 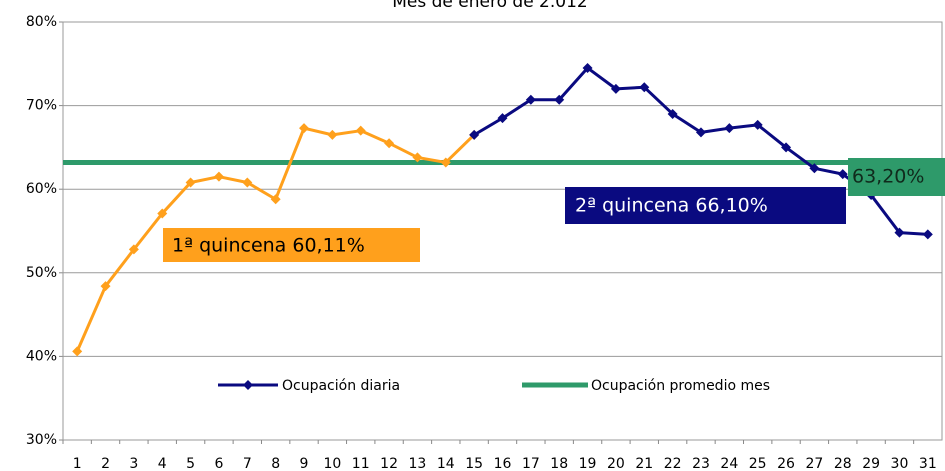 What do you see at coordinates (843, 463) in the screenshot?
I see `x-tick-label: 28` at bounding box center [843, 463].